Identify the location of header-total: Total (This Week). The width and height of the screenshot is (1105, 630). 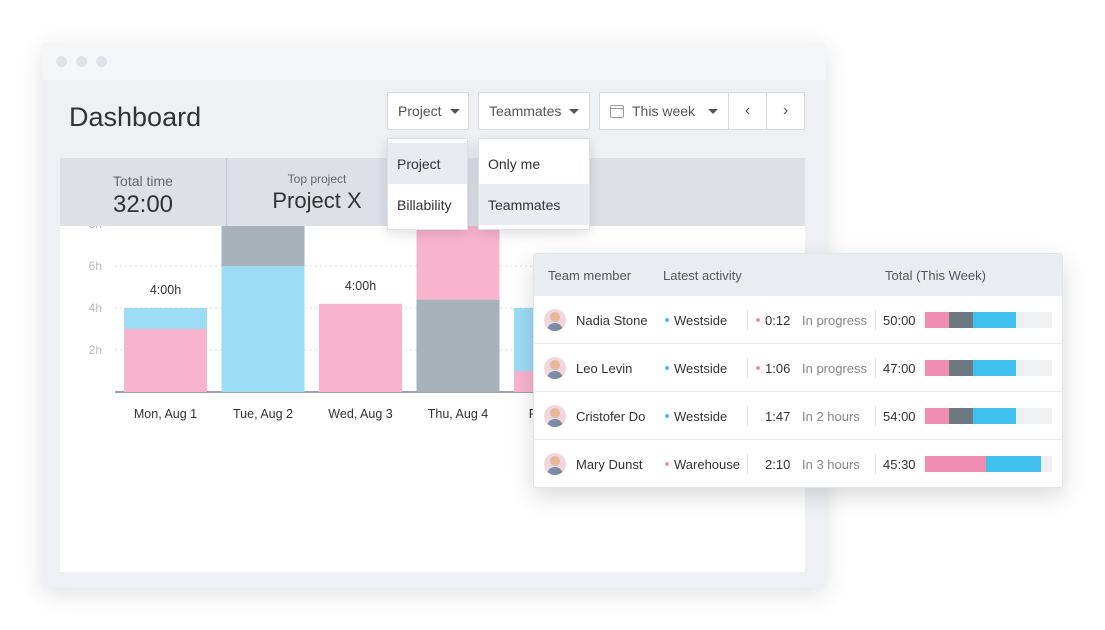
(935, 275).